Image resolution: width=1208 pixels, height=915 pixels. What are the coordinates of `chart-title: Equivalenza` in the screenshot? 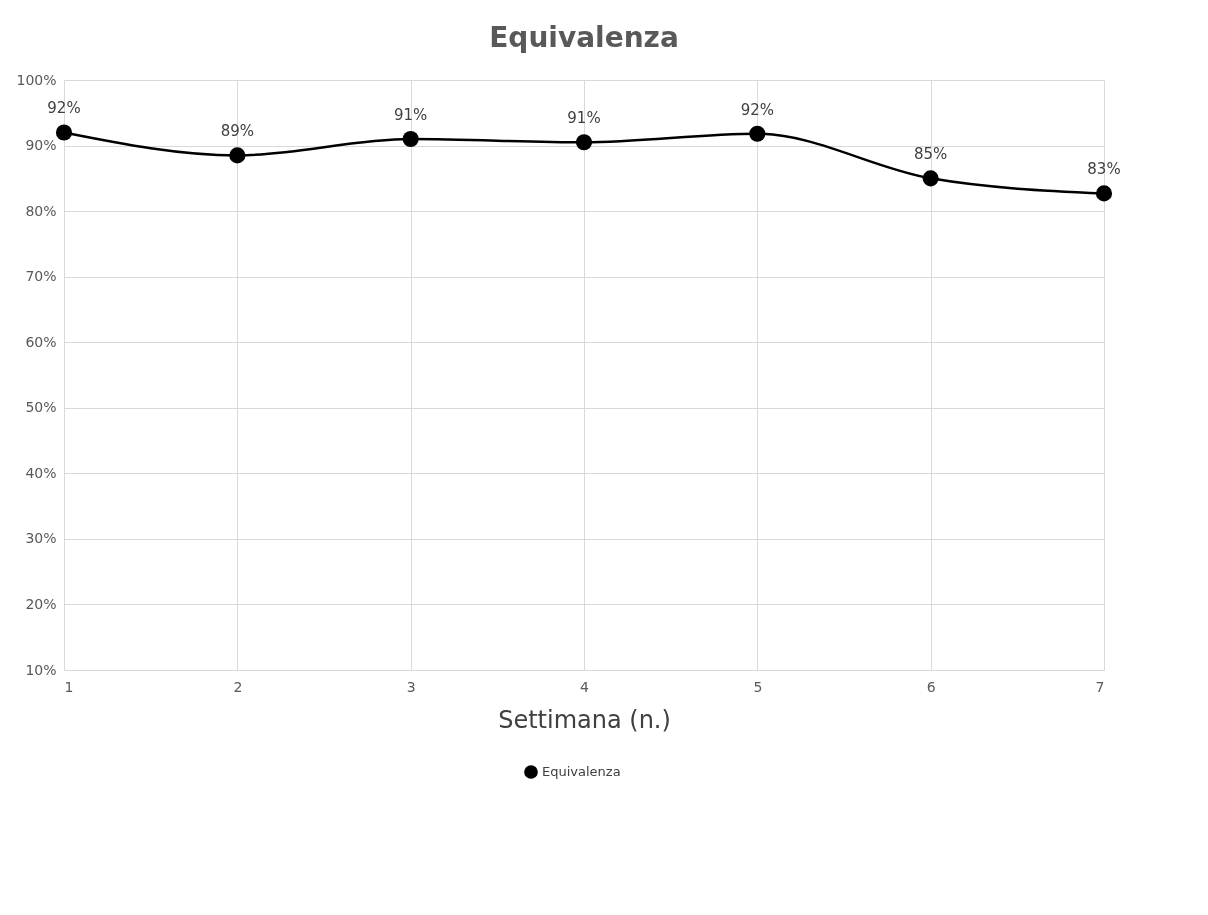 It's located at (584, 37).